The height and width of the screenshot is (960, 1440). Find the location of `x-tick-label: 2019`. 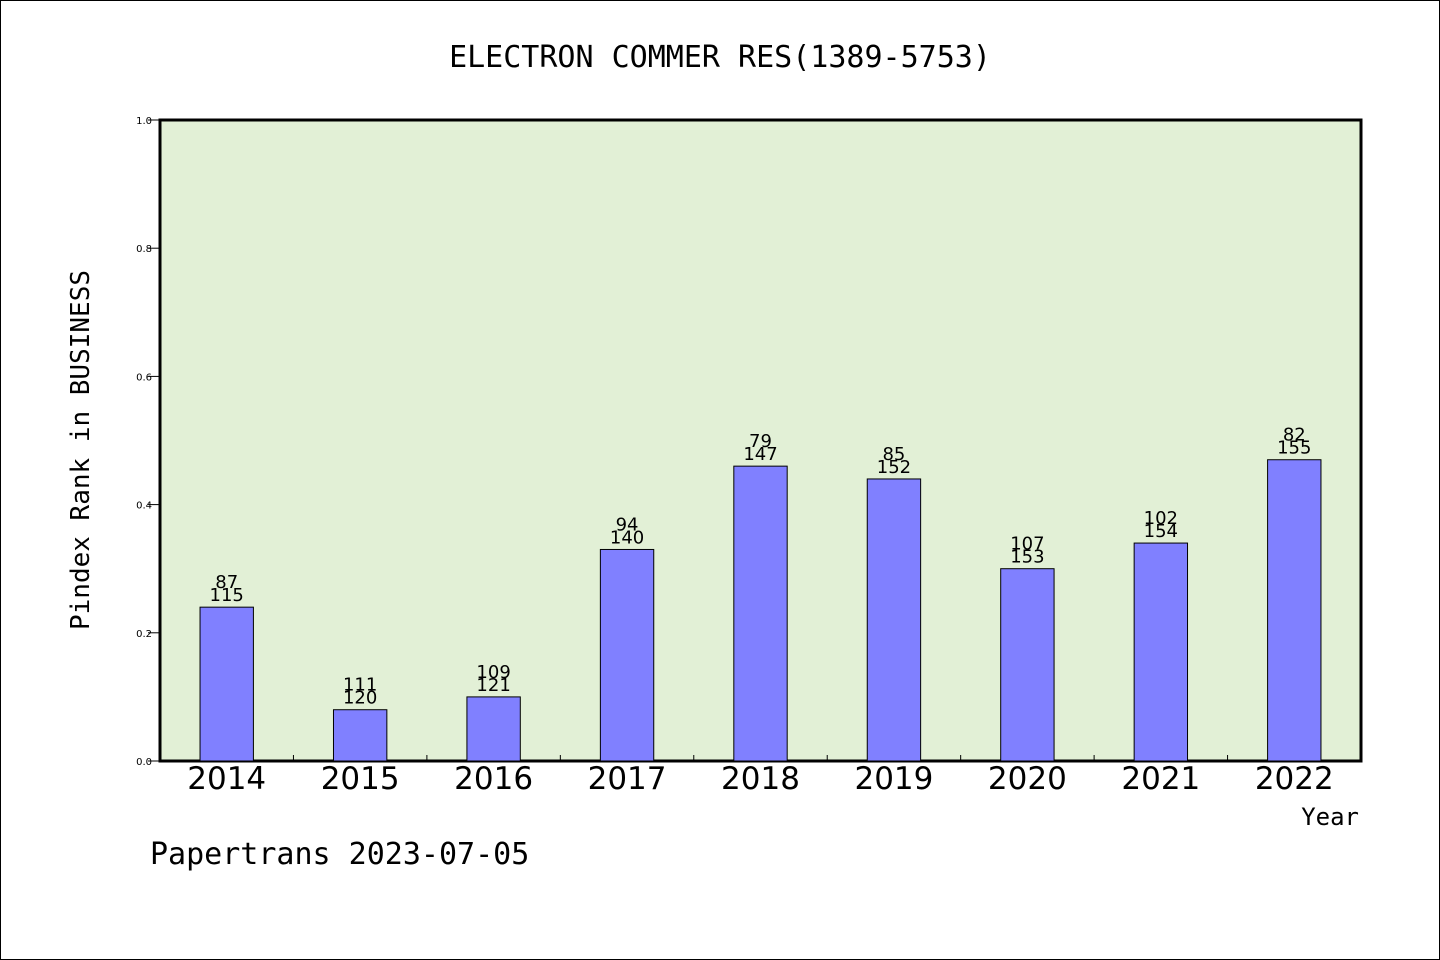

x-tick-label: 2019 is located at coordinates (893, 779).